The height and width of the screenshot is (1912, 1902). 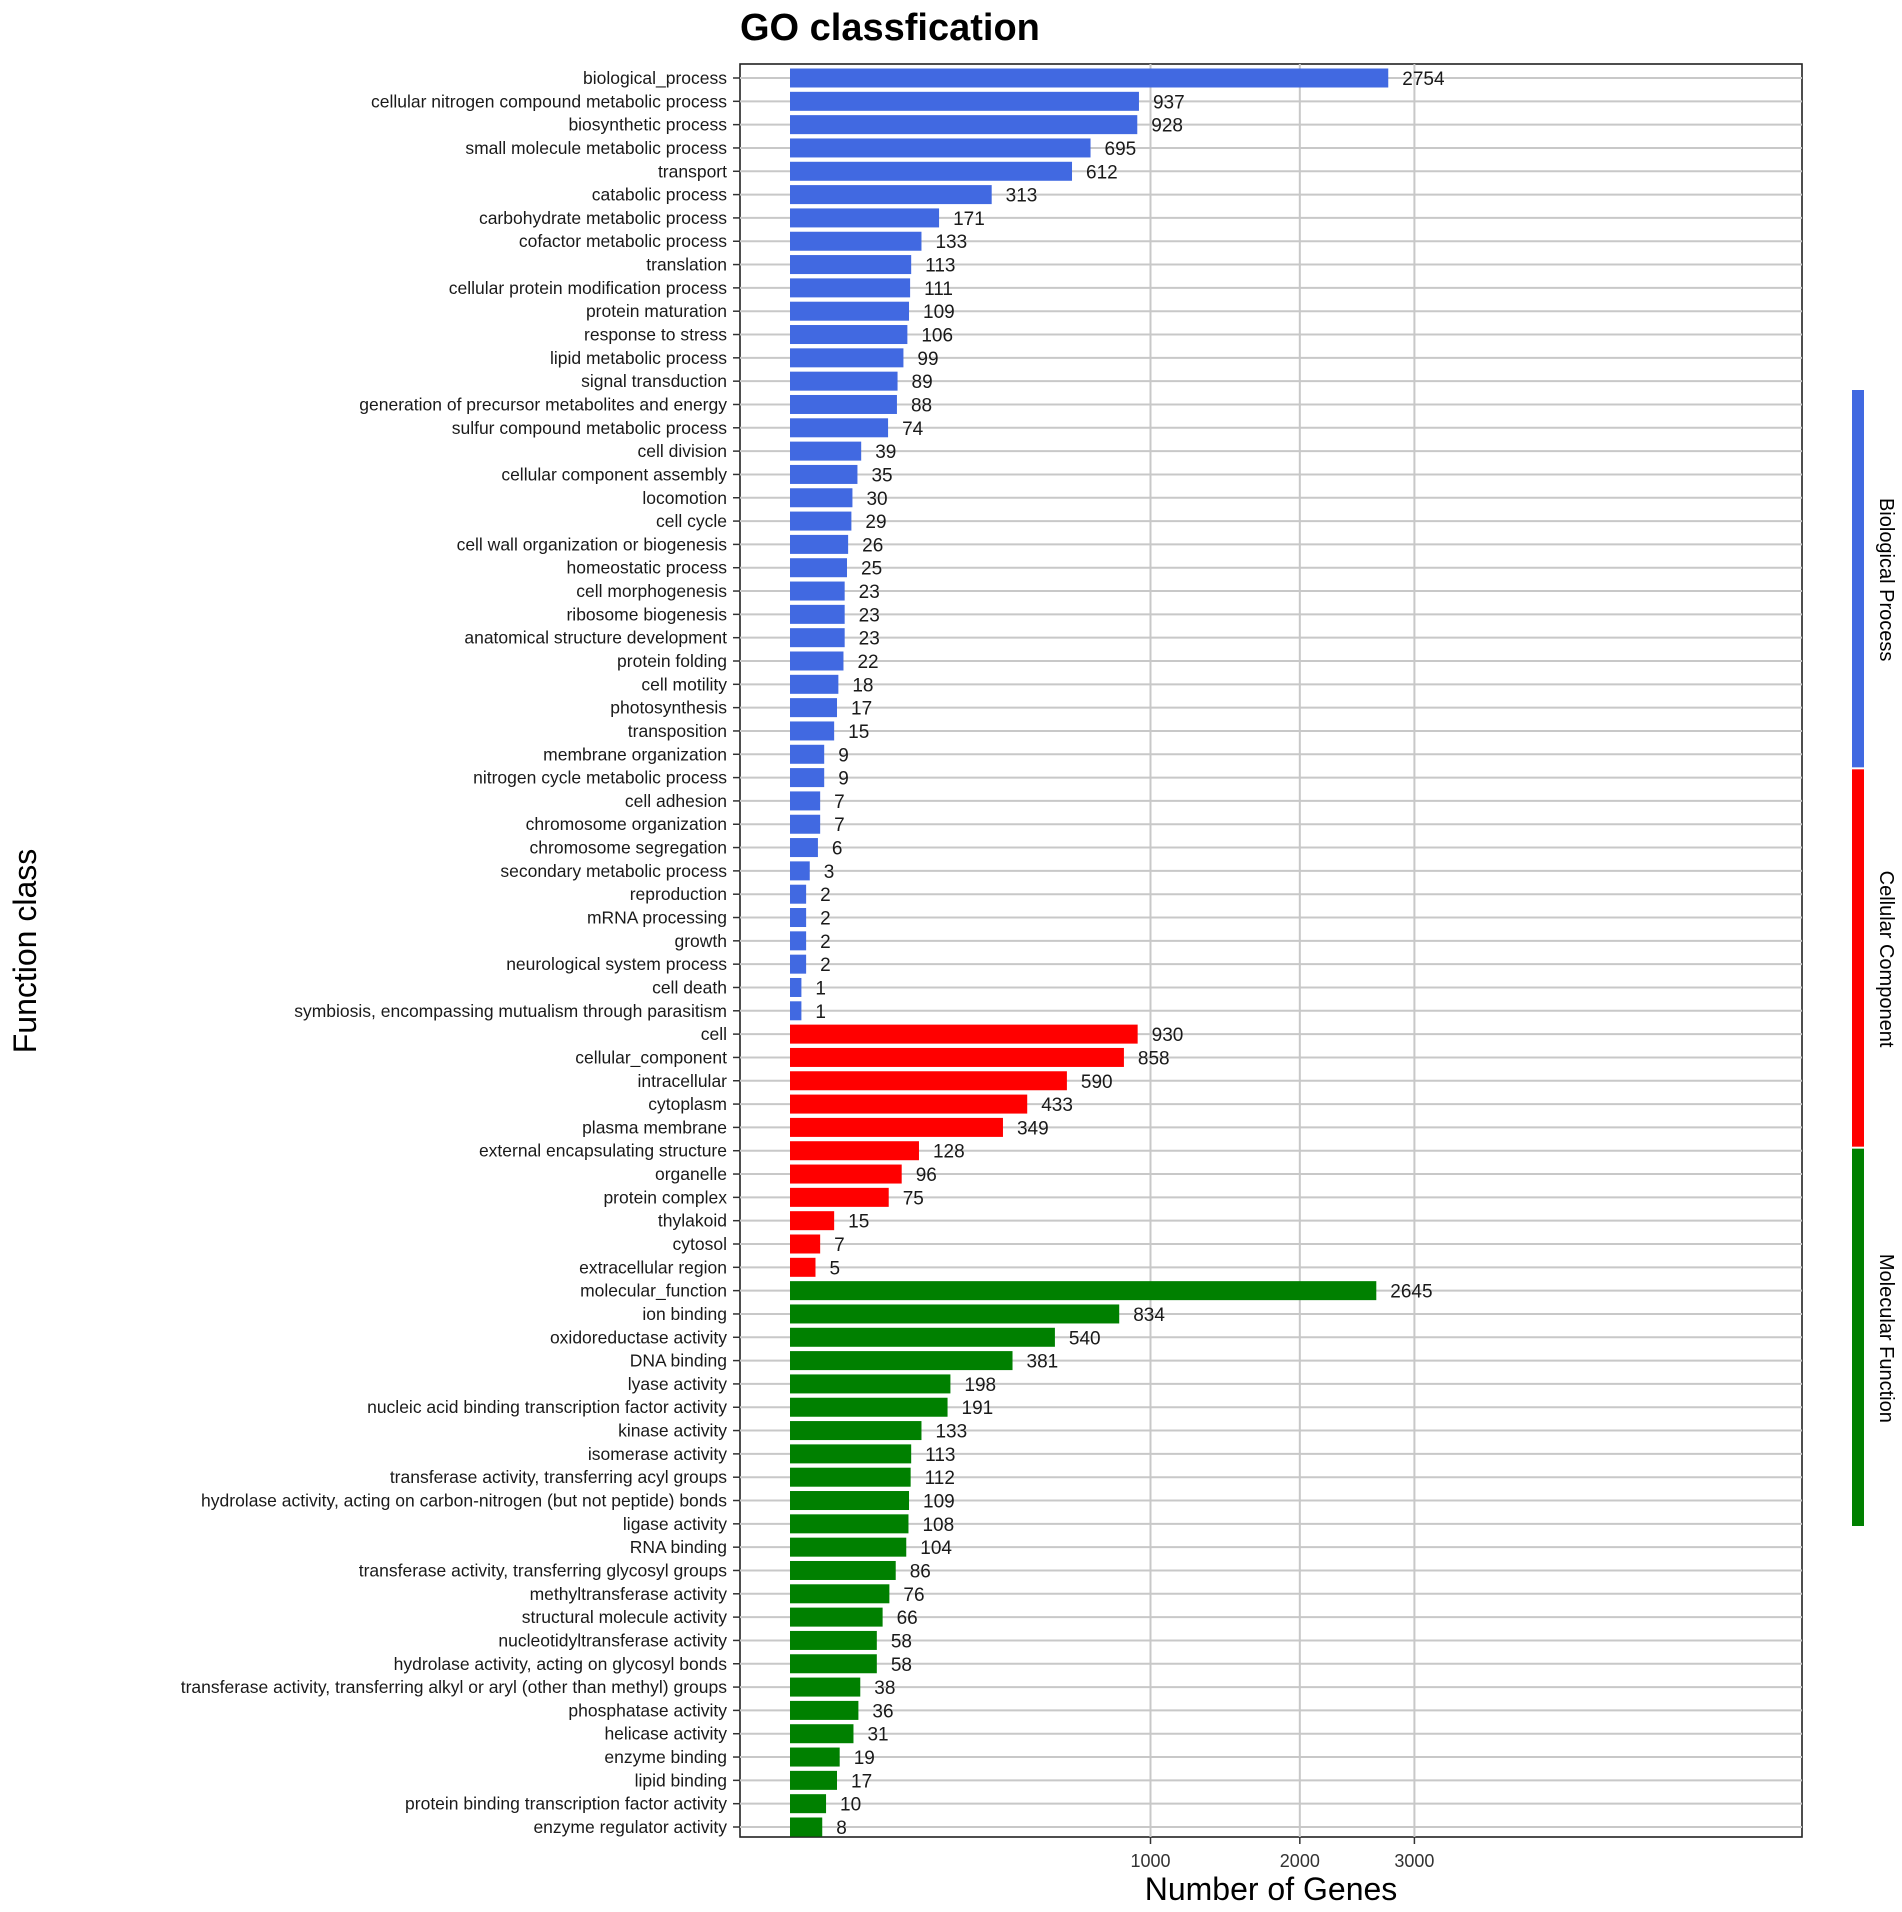 I want to click on category-label: molecular_function, so click(x=653, y=1291).